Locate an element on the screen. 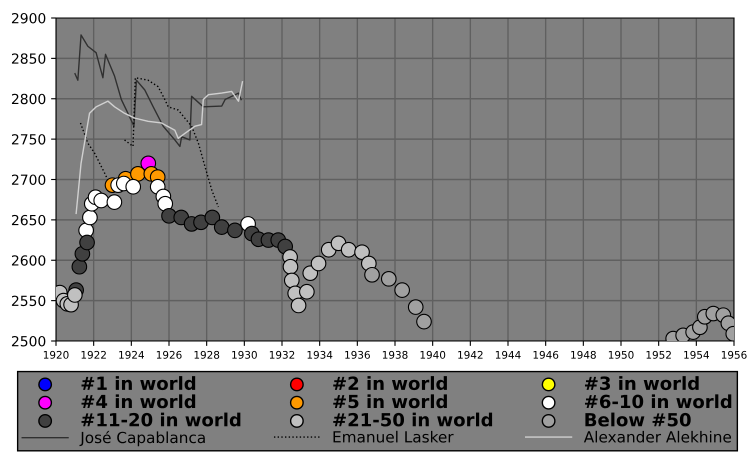 This screenshot has width=756, height=464. legend-label: #2 in world is located at coordinates (390, 383).